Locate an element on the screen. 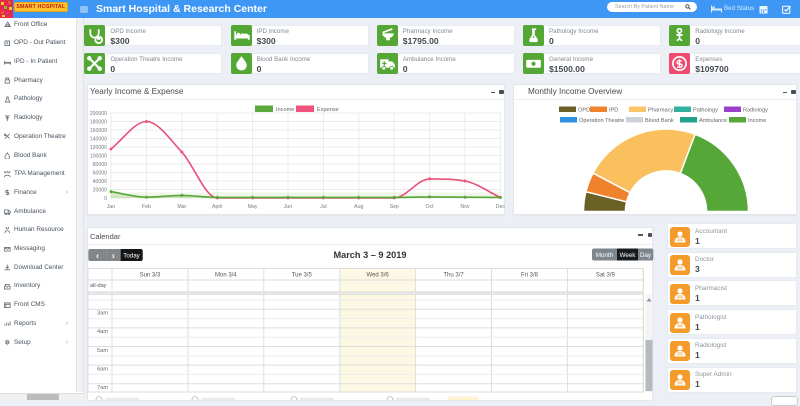 This screenshot has width=800, height=406. svg-text: Pharmacy is located at coordinates (660, 110).